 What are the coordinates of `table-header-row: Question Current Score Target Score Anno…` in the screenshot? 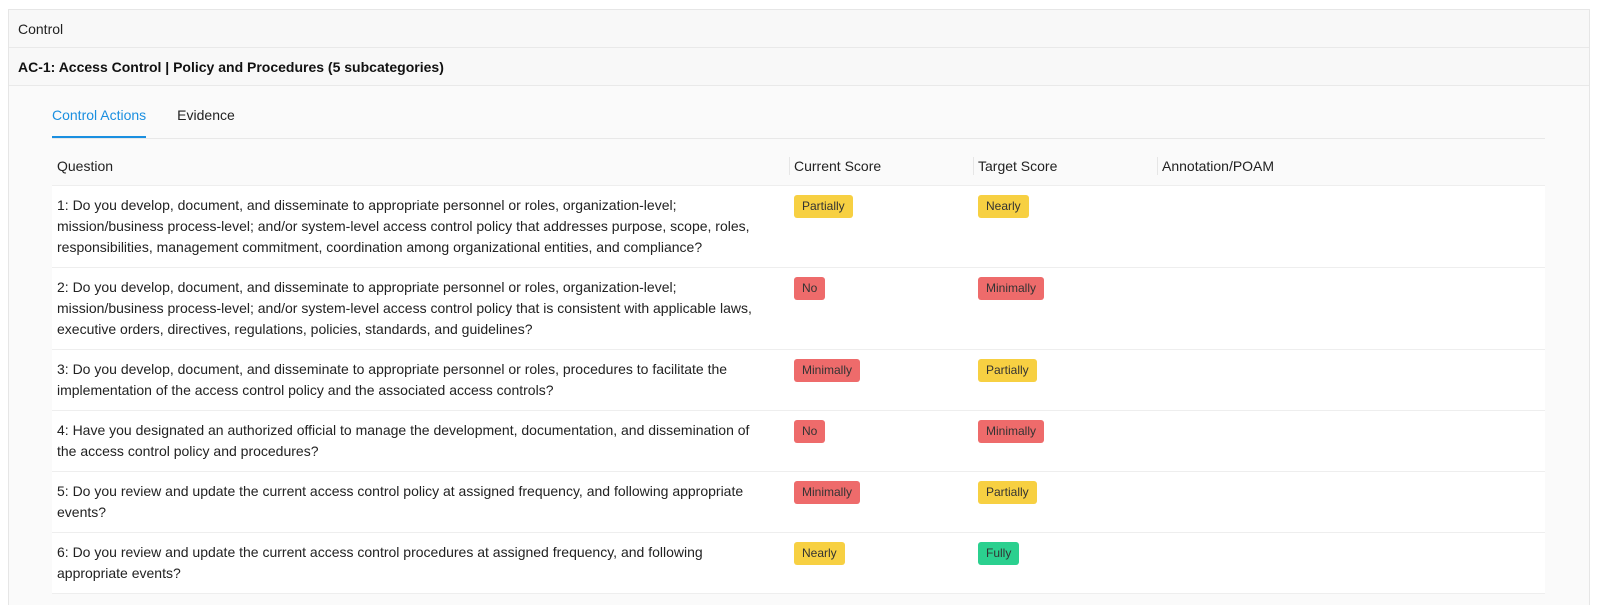 It's located at (798, 166).